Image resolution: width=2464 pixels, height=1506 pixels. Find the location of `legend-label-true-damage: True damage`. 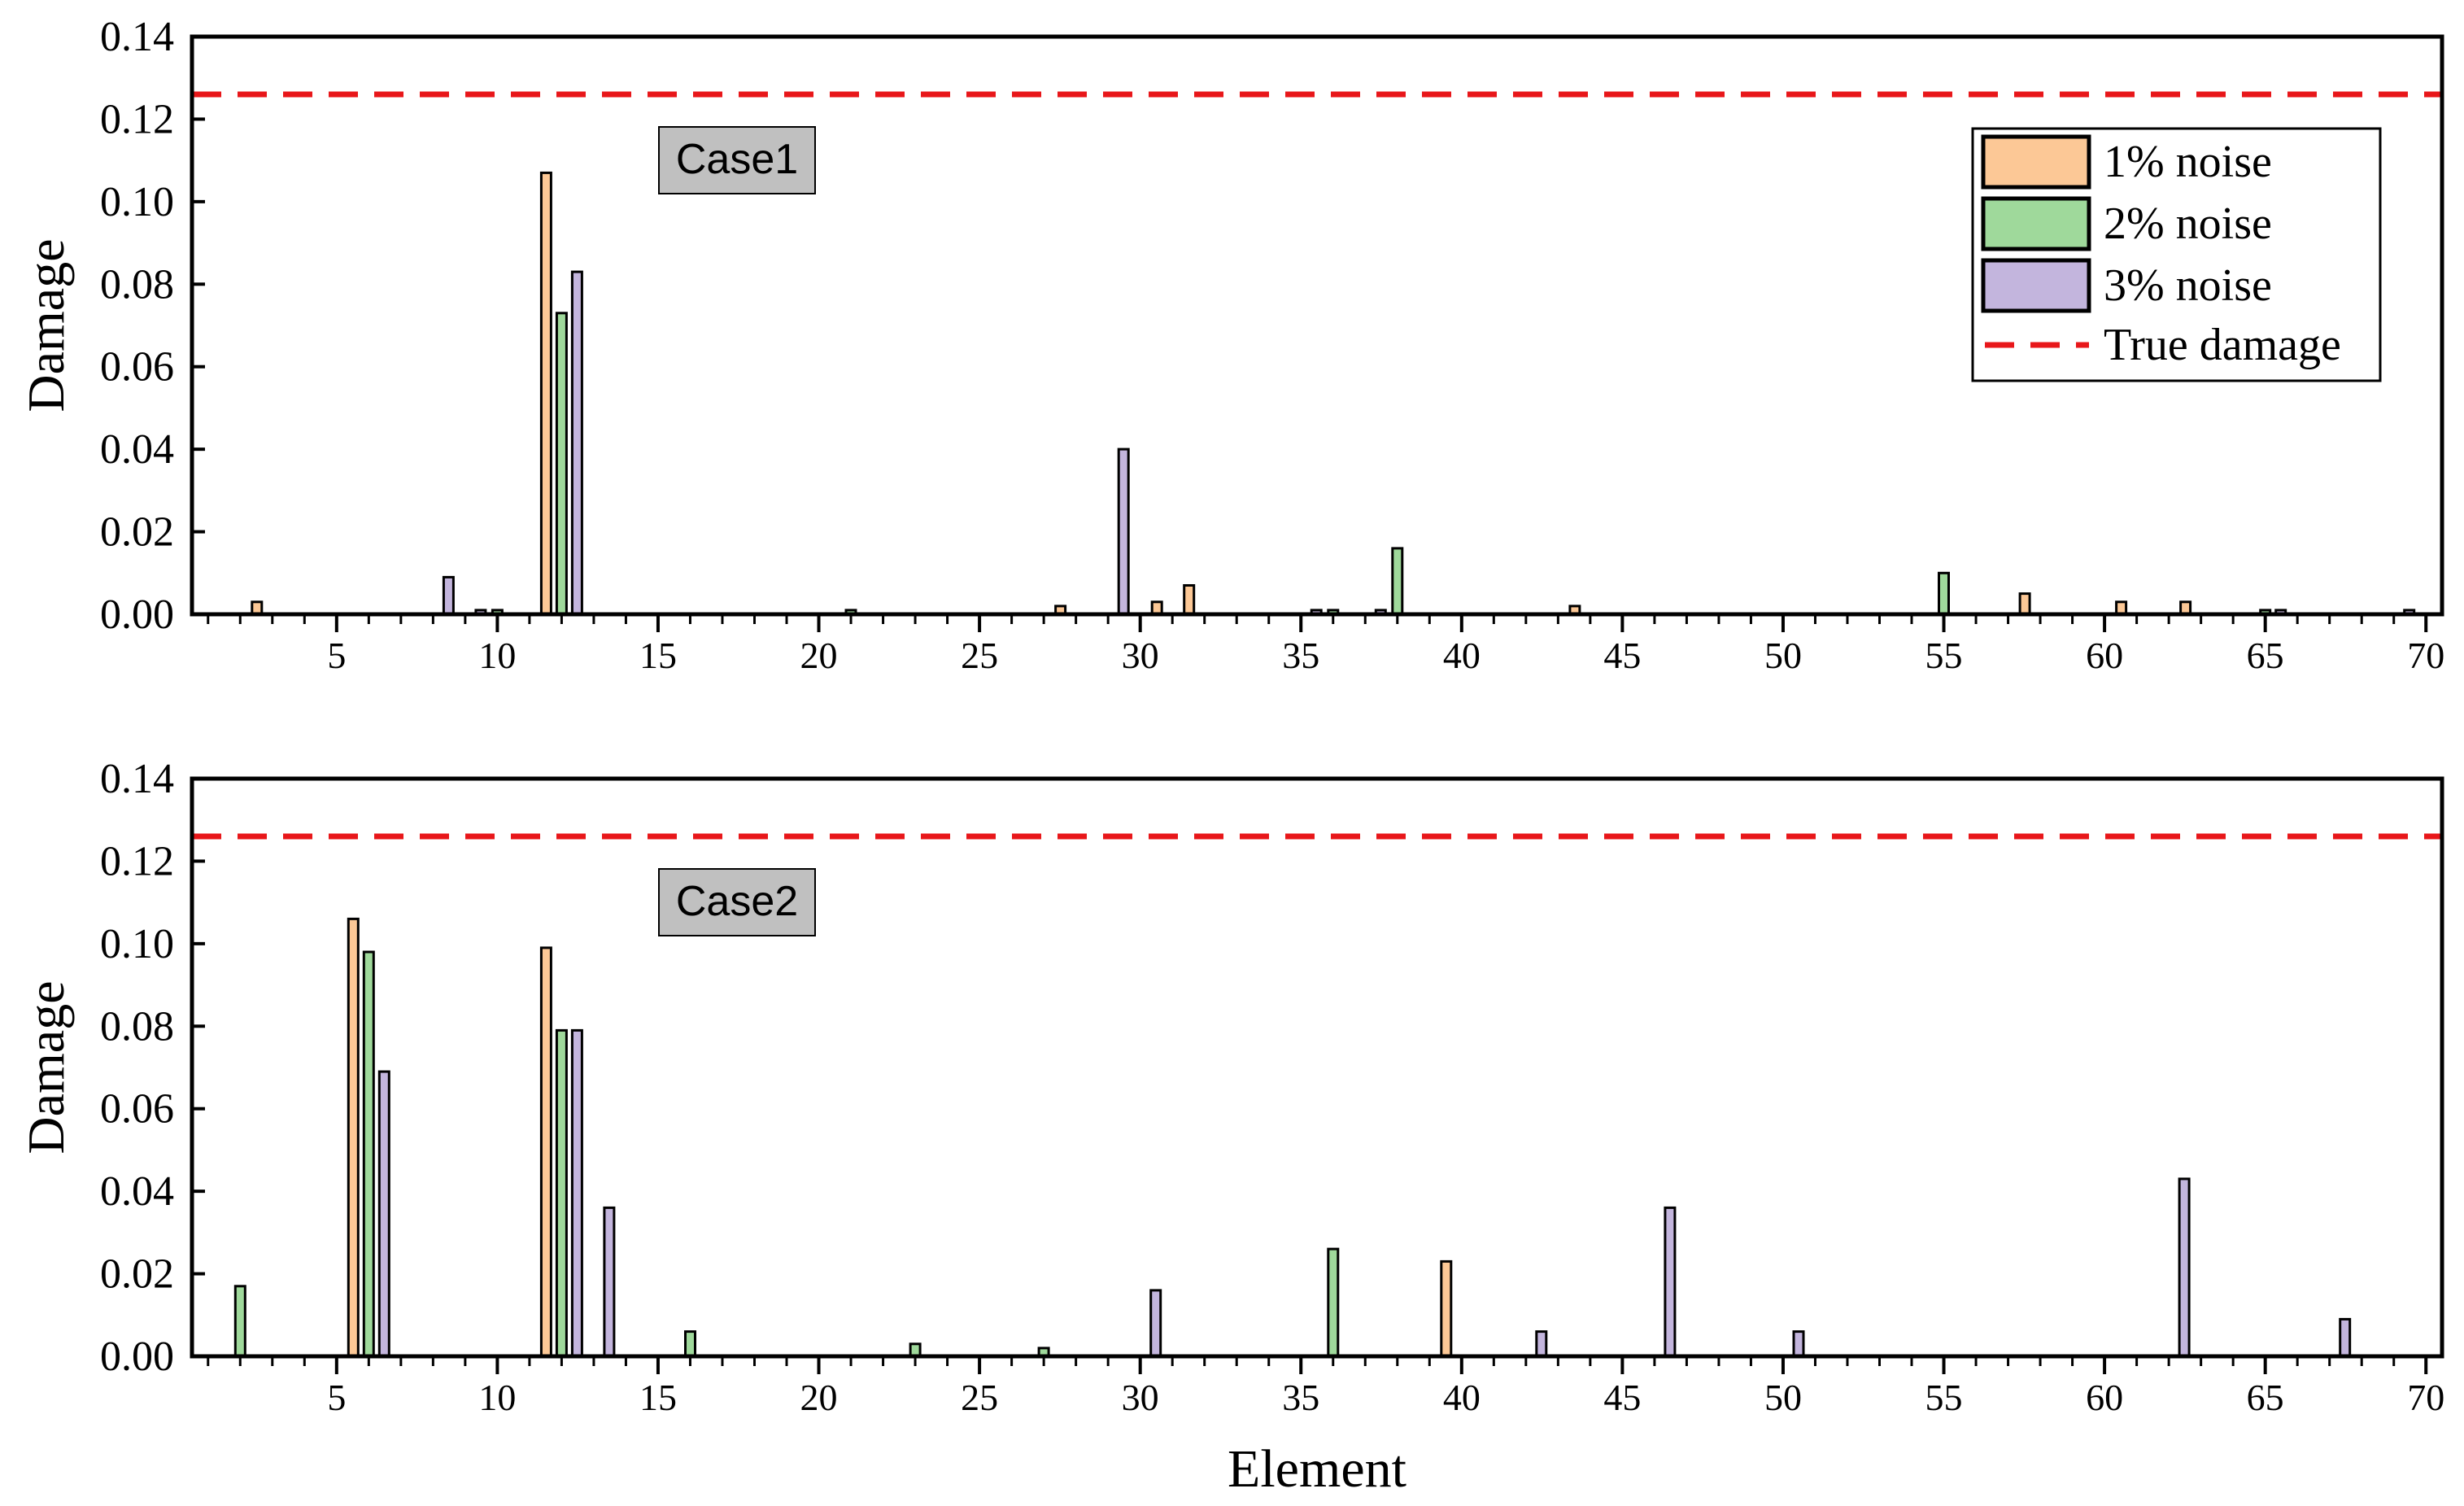

legend-label-true-damage: True damage is located at coordinates (2222, 345).